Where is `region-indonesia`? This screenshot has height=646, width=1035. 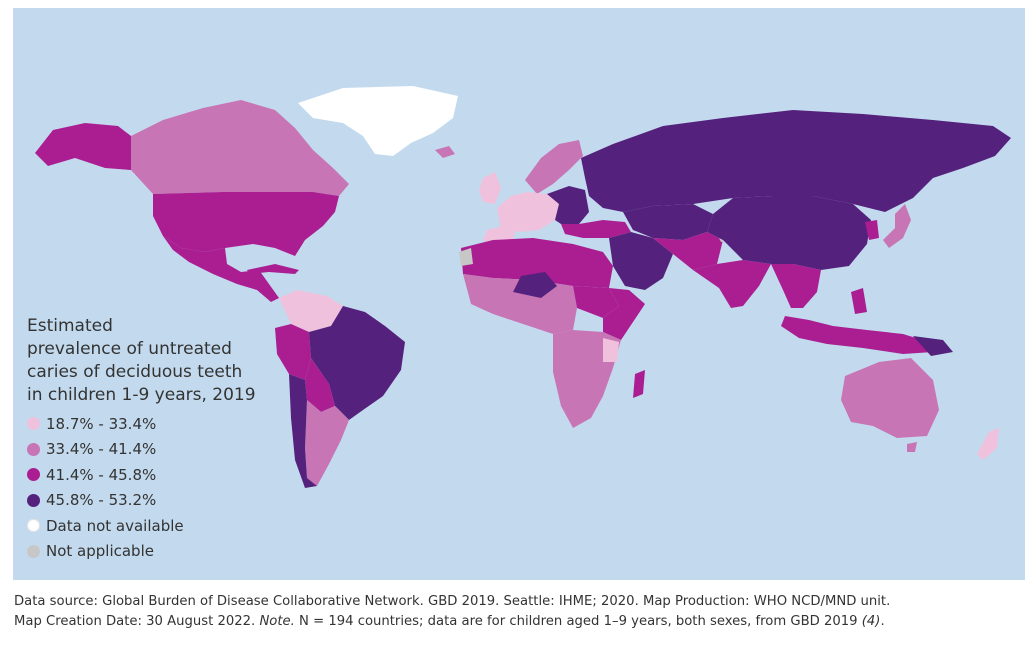
region-indonesia is located at coordinates (857, 335).